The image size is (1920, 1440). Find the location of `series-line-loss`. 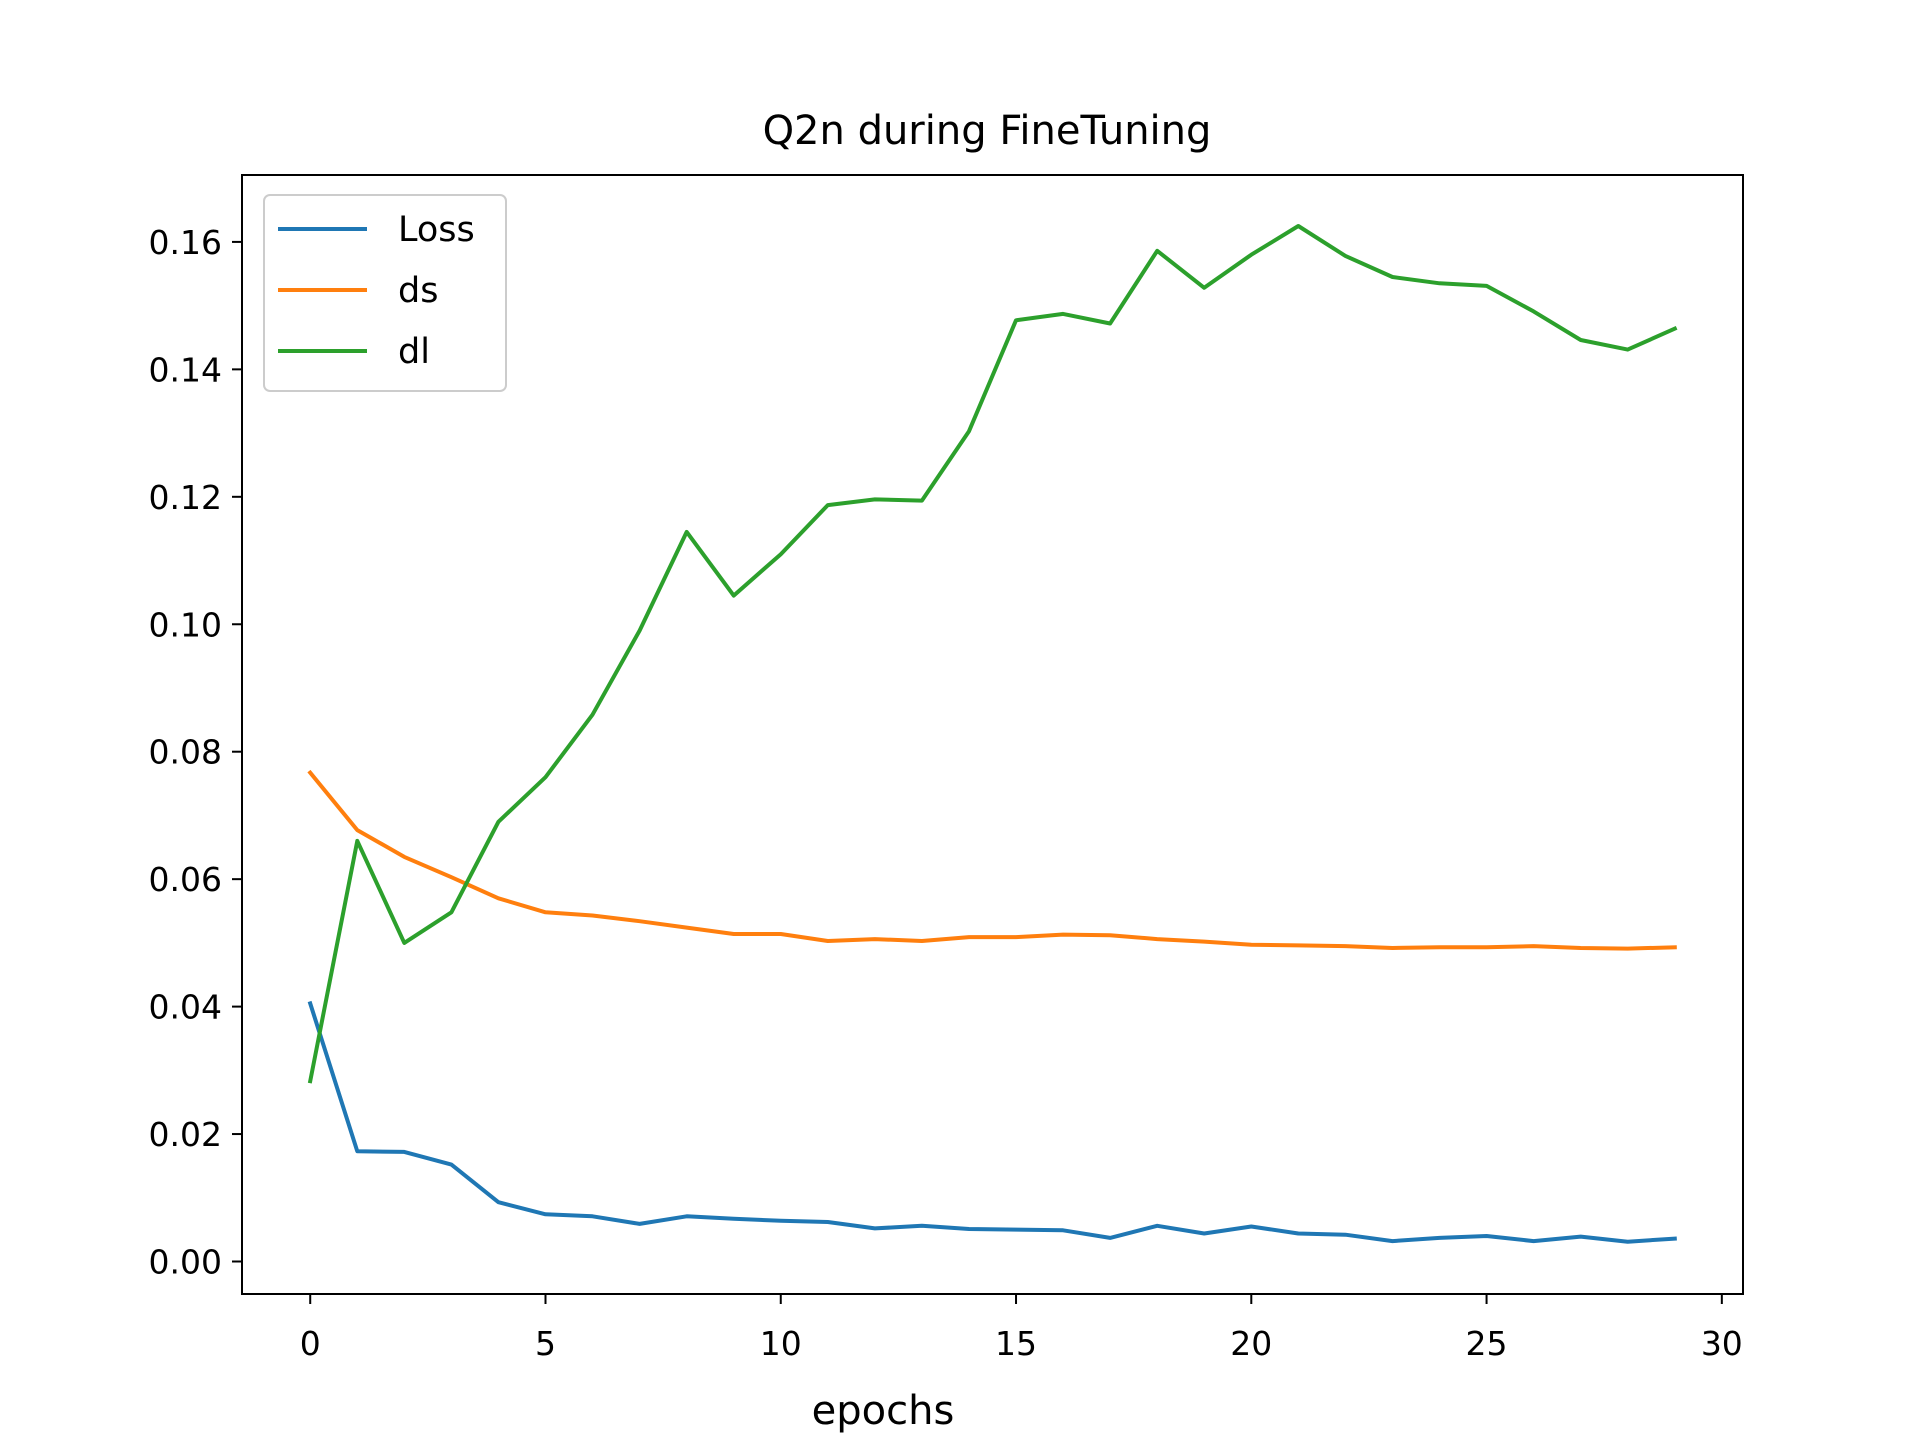

series-line-loss is located at coordinates (992, 1122).